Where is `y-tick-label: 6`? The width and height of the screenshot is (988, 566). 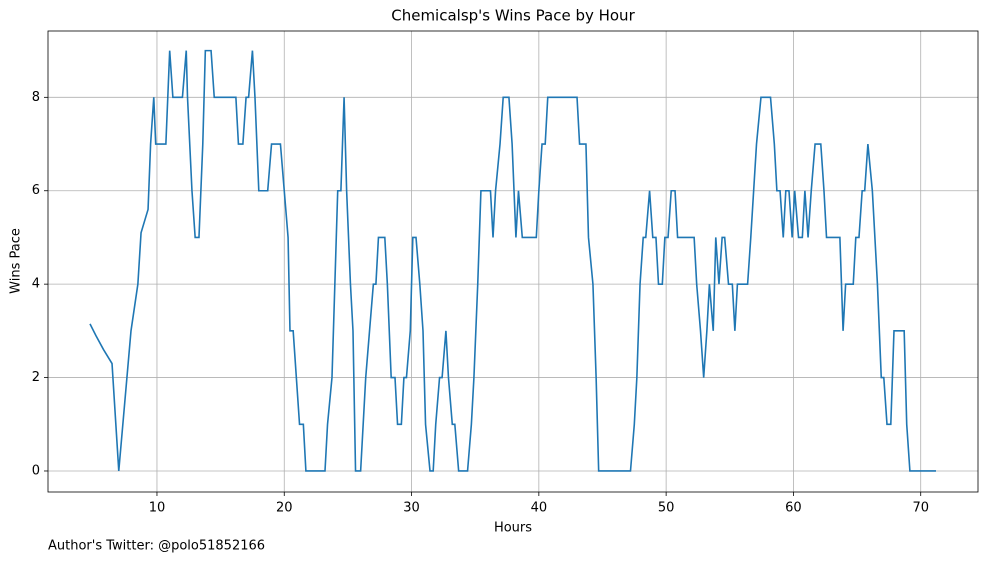 y-tick-label: 6 is located at coordinates (36, 190).